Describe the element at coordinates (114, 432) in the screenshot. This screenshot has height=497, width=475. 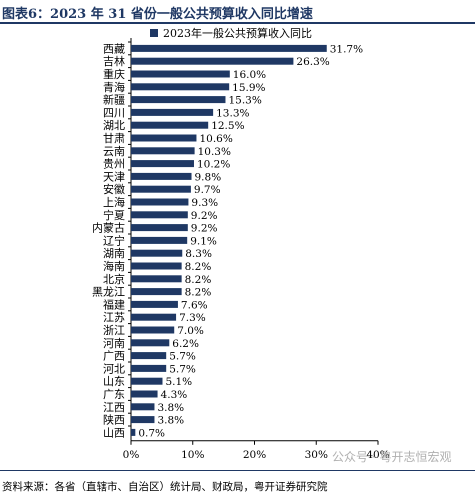
I see `category-label: 山西` at that location.